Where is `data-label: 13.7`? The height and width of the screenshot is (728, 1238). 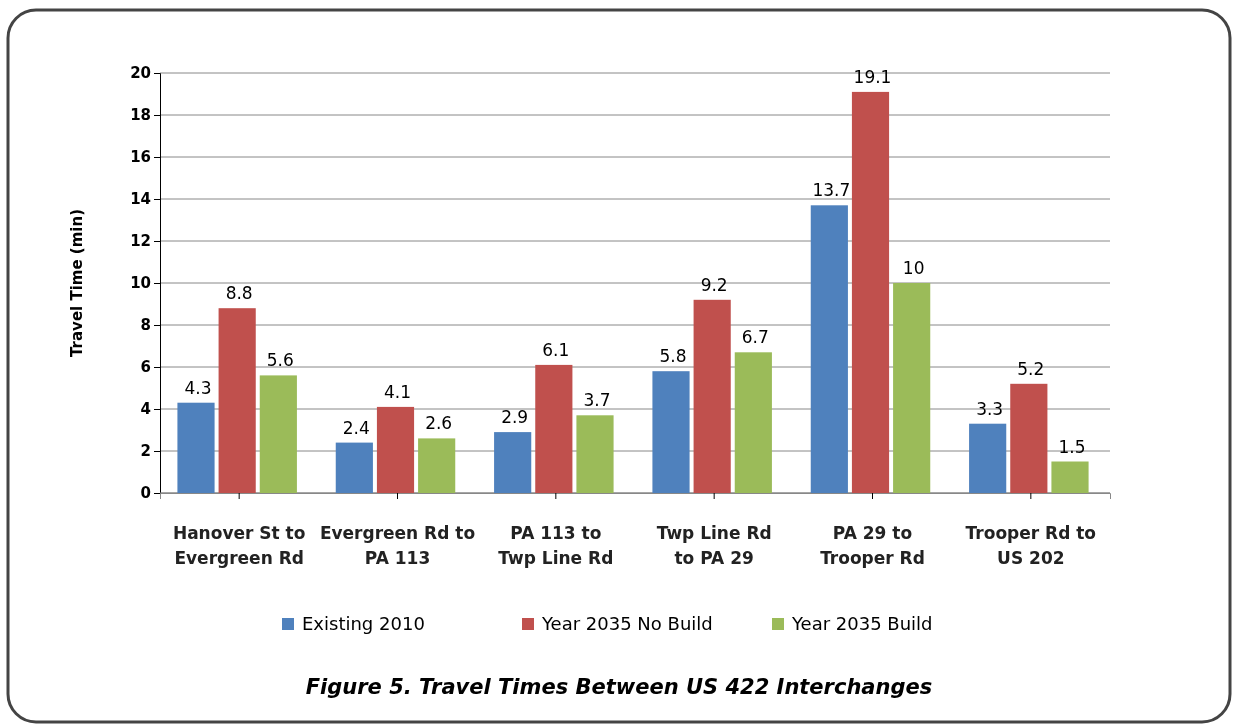 data-label: 13.7 is located at coordinates (831, 190).